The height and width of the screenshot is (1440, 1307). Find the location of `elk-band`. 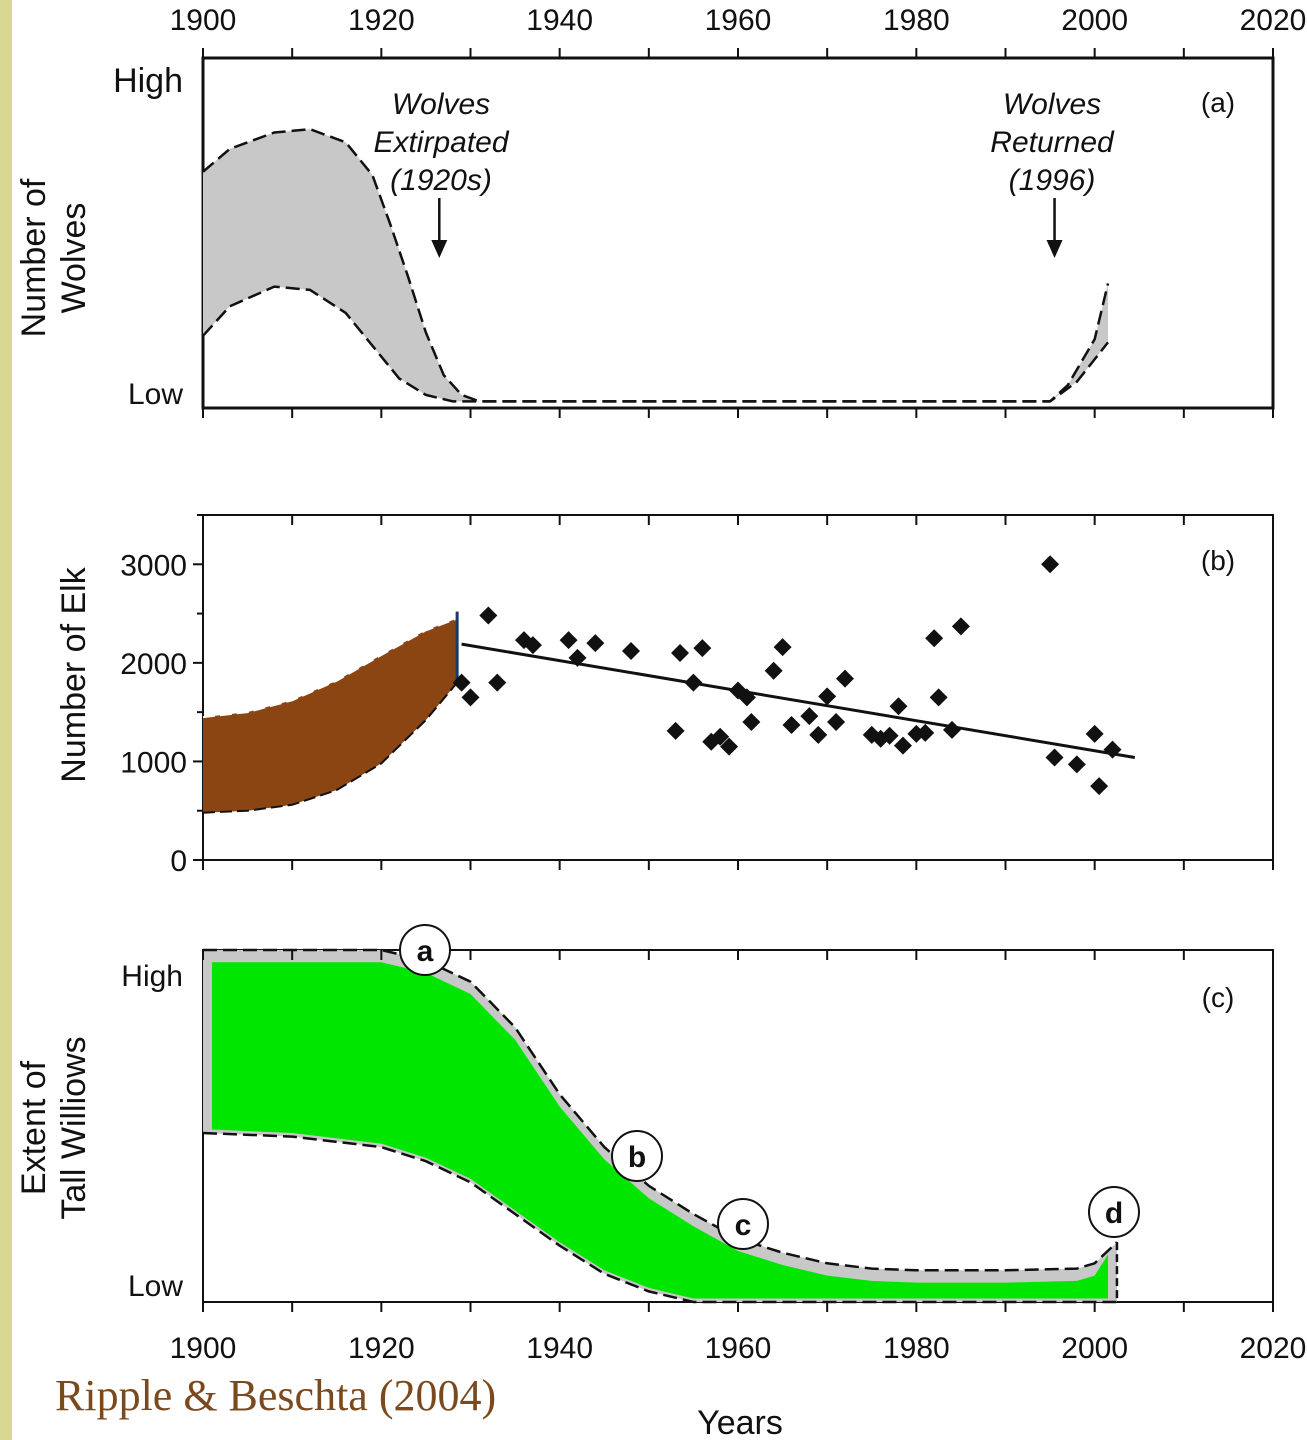

elk-band is located at coordinates (330, 715).